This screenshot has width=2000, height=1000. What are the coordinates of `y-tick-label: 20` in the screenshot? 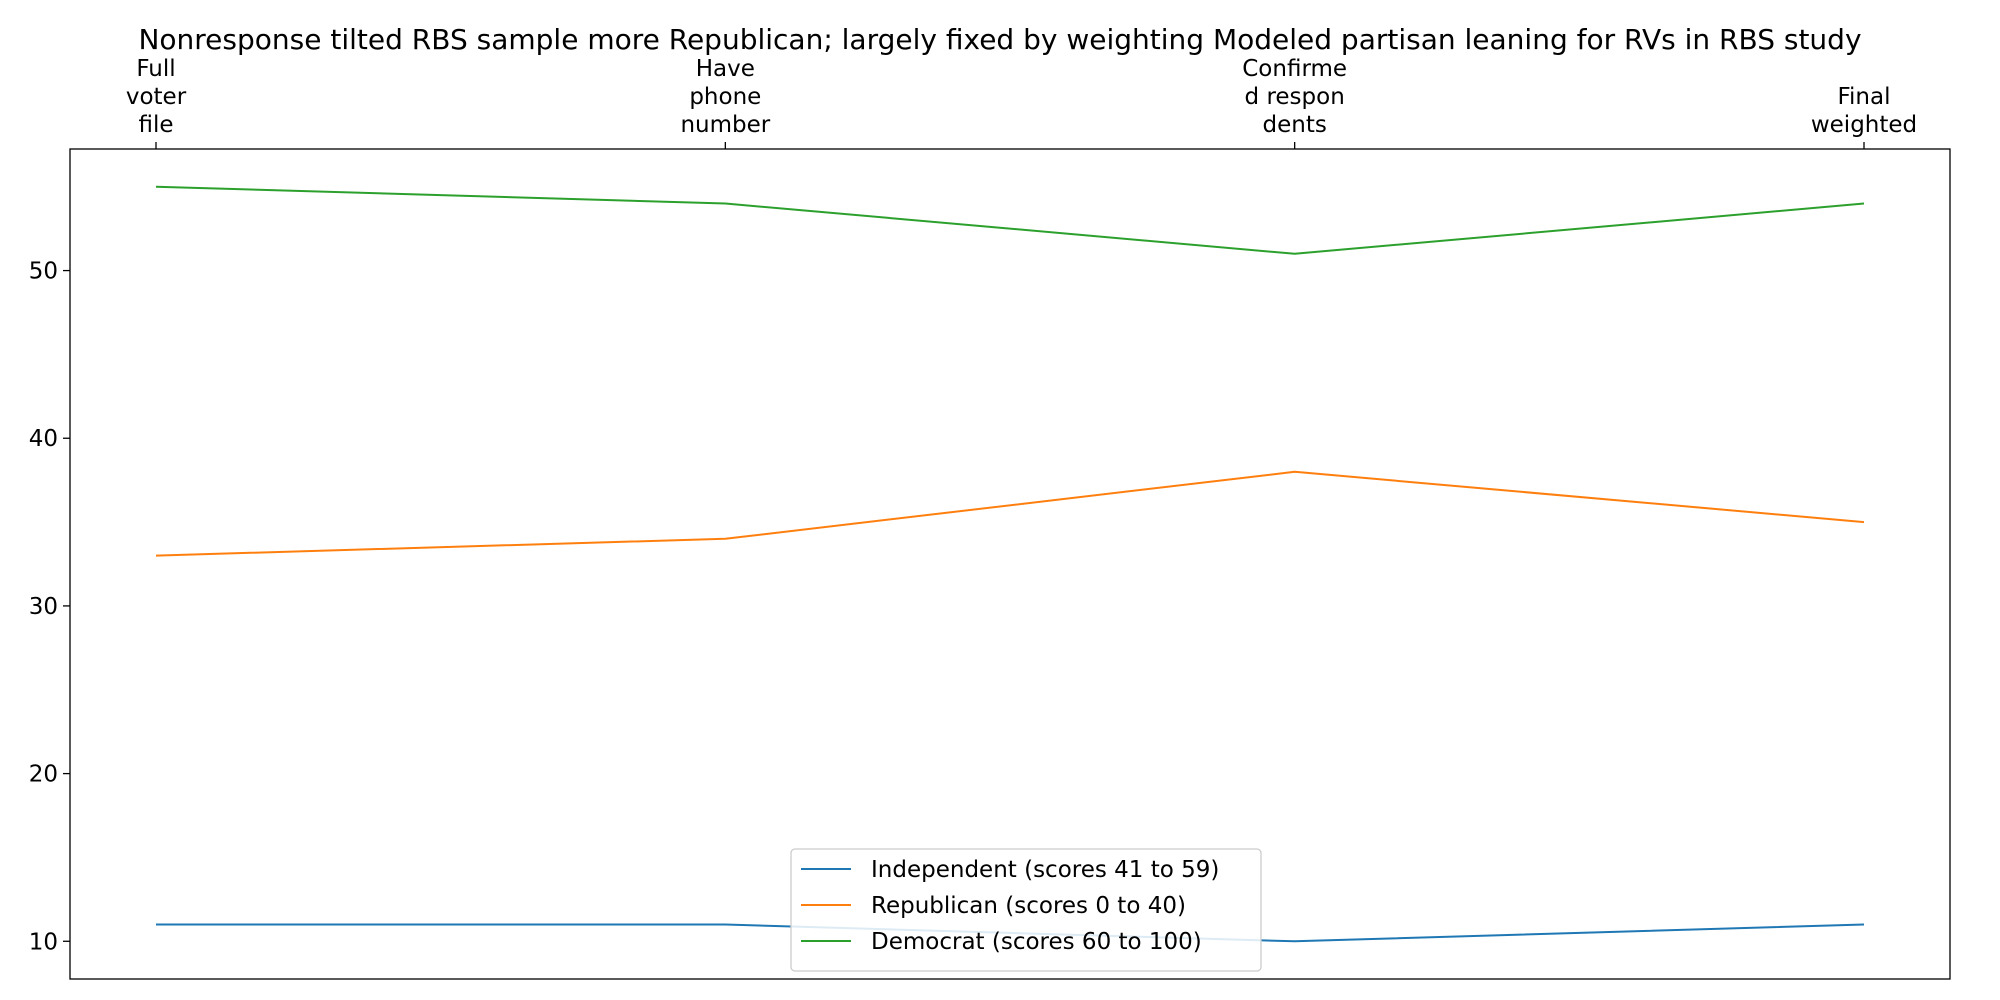 It's located at (43, 775).